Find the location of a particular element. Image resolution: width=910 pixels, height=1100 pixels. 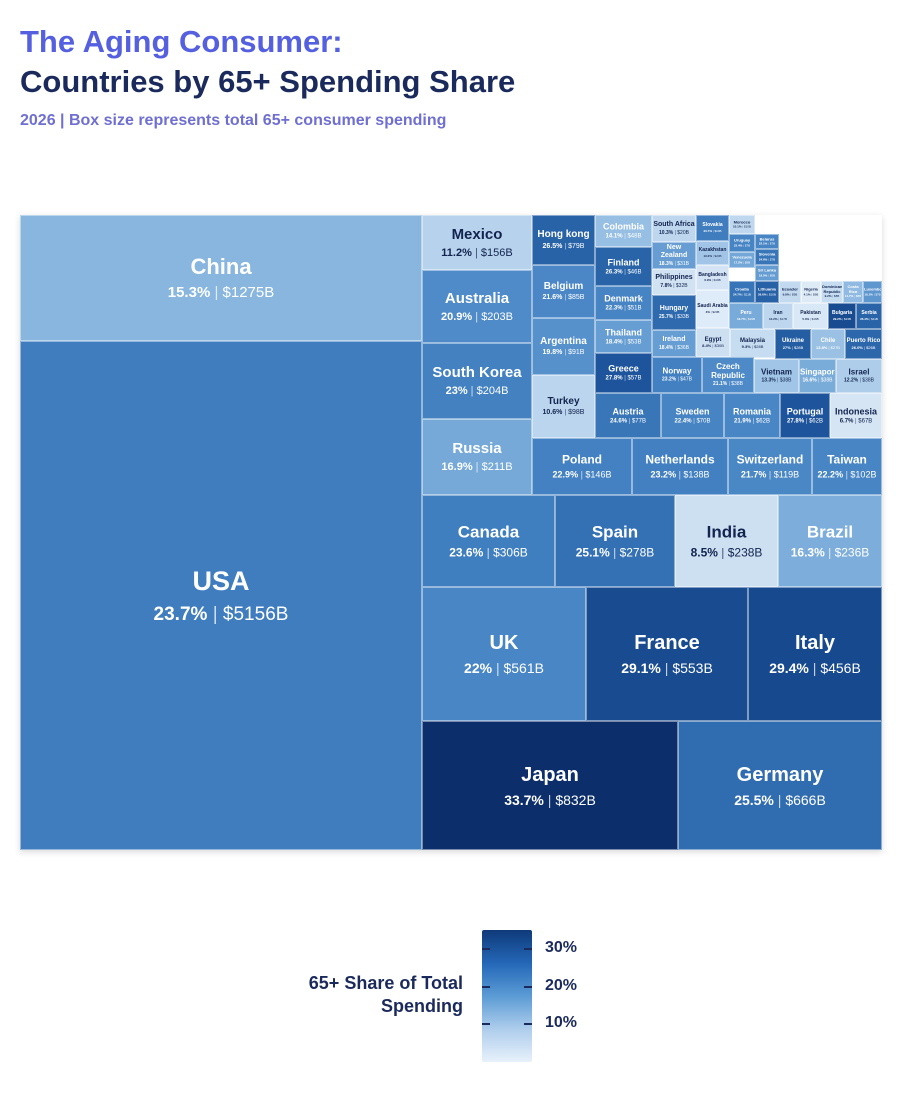

tile-share-value: 26.4% is located at coordinates (864, 318).